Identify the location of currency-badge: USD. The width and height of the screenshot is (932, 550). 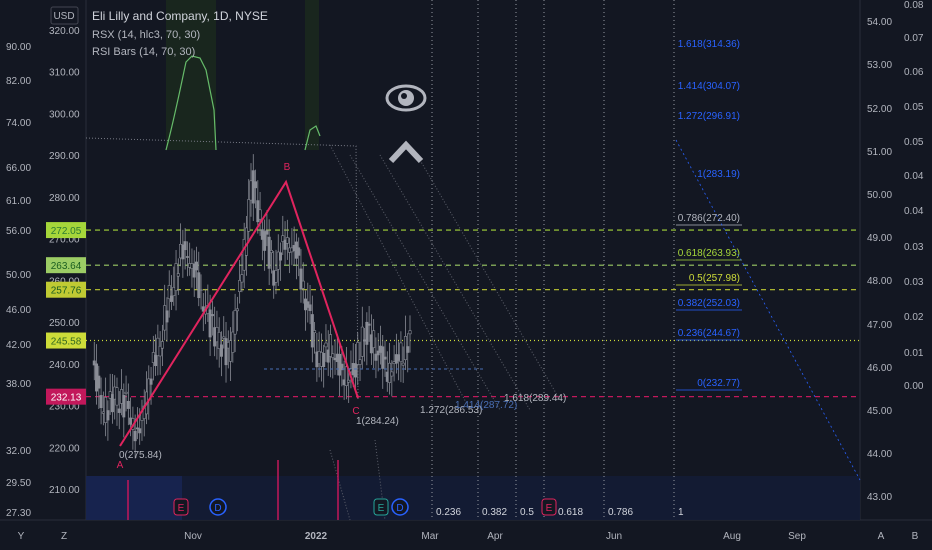
(64, 15).